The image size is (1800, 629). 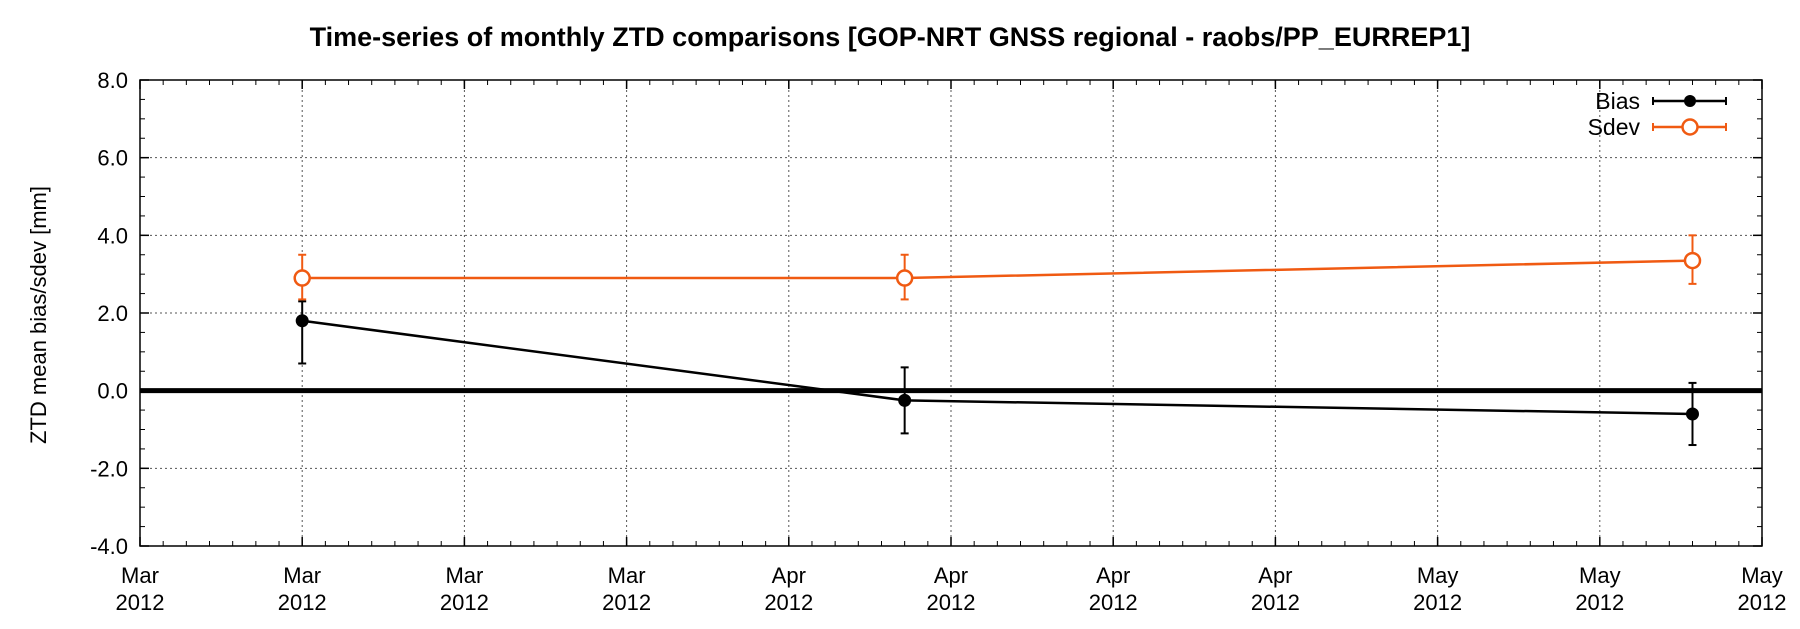 I want to click on legend-item-bias: Bias, so click(x=1661, y=101).